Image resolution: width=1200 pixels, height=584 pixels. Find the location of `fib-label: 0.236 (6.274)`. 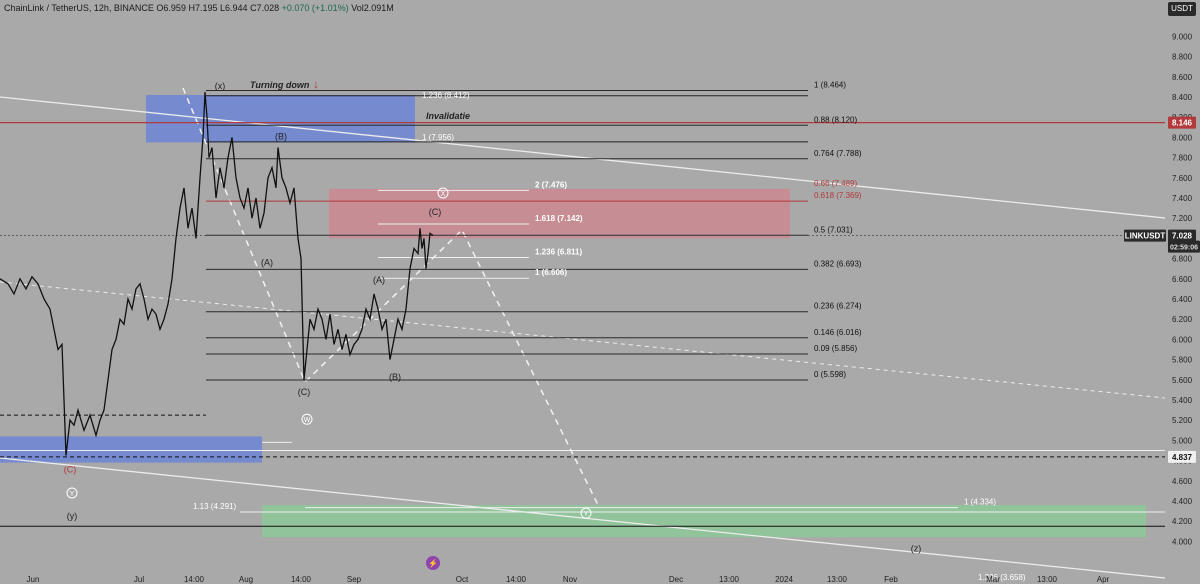

fib-label: 0.236 (6.274) is located at coordinates (838, 306).